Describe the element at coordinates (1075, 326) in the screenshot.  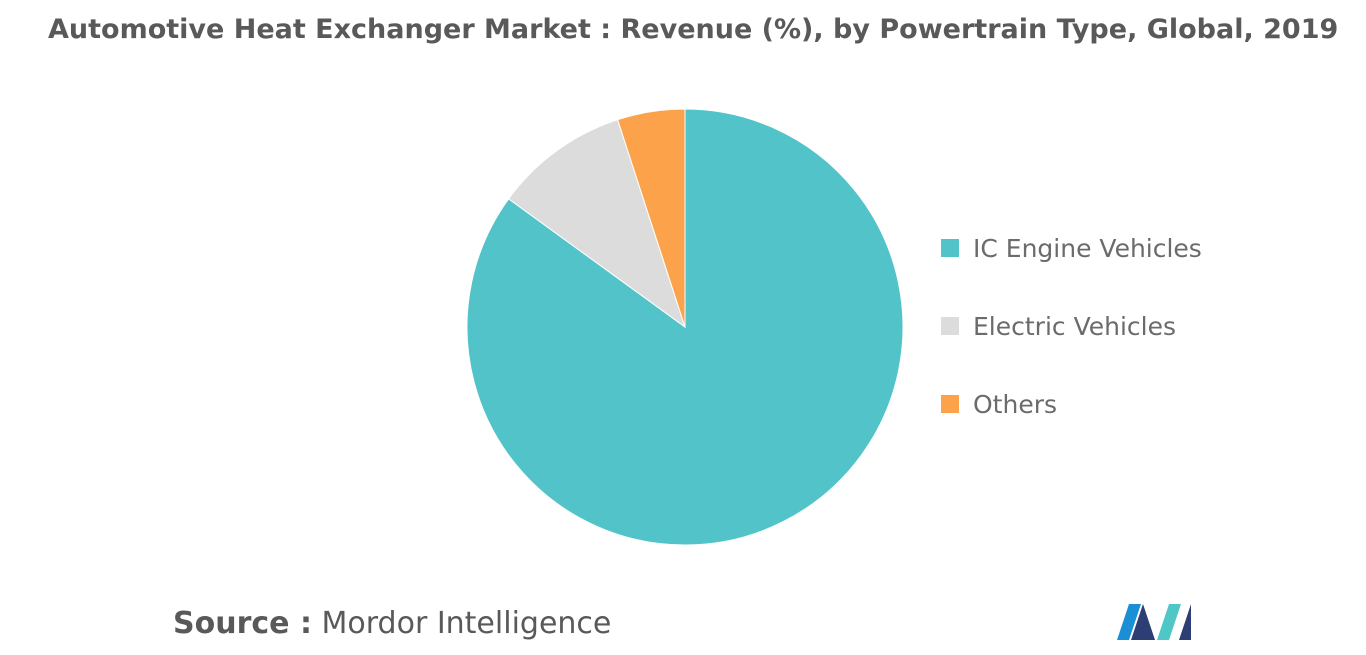
I see `legend-label: Electric Vehicles` at that location.